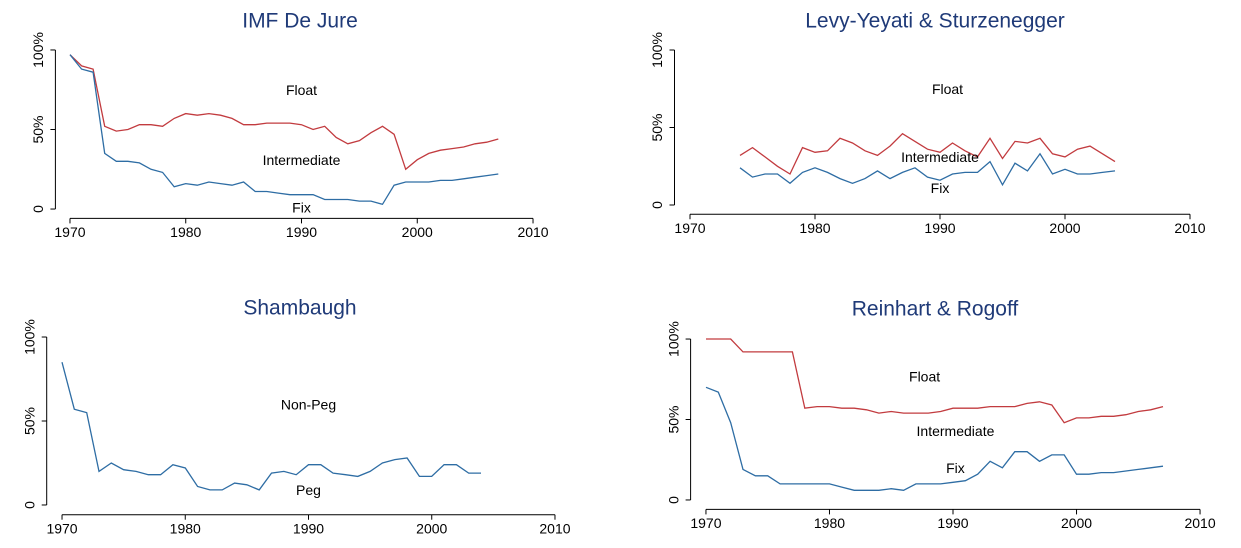  What do you see at coordinates (935, 21) in the screenshot?
I see `chart-title: Levy-Yeyati & Sturzenegger` at bounding box center [935, 21].